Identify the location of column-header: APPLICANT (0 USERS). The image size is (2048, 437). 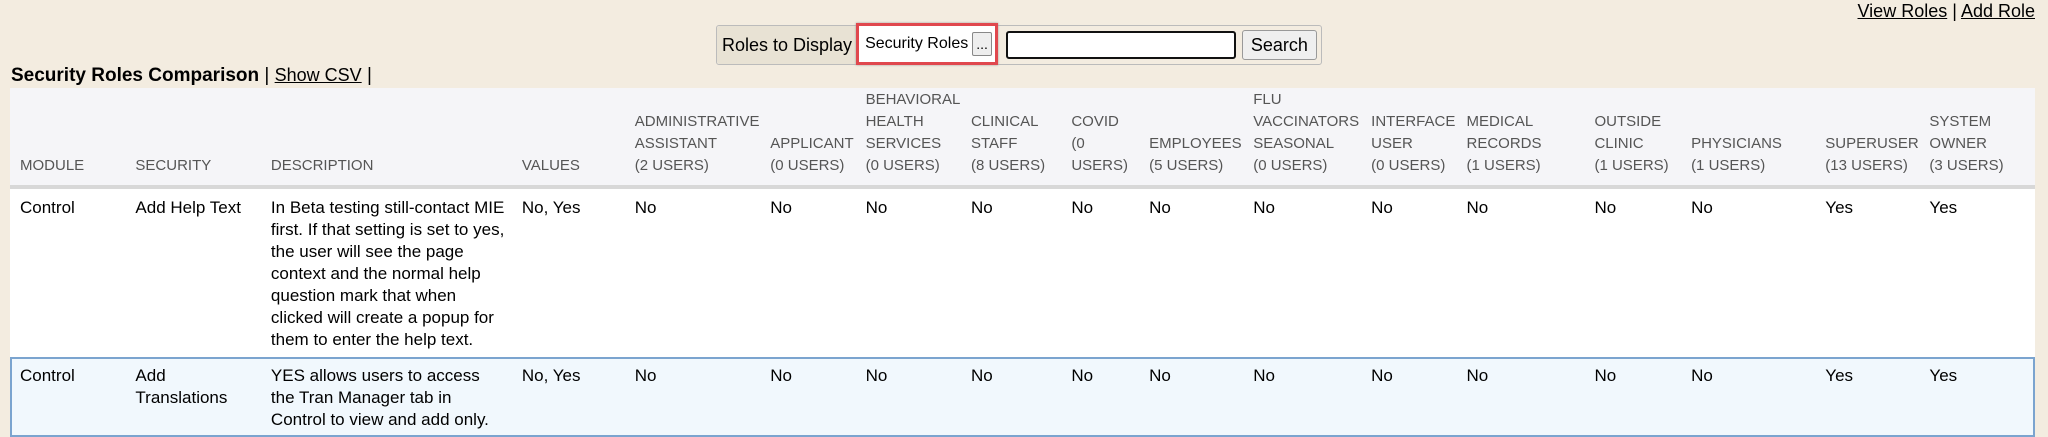
(808, 138).